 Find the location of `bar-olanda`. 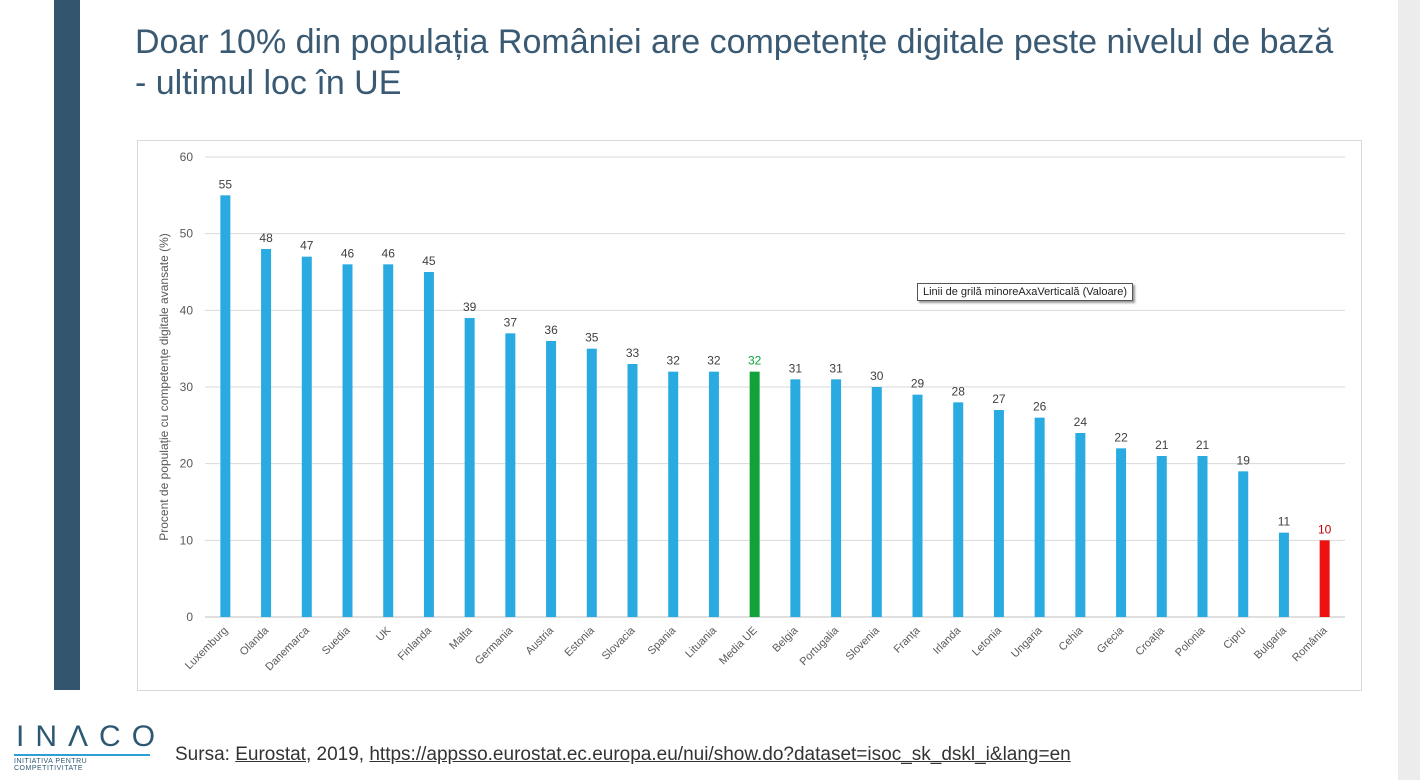

bar-olanda is located at coordinates (266, 433).